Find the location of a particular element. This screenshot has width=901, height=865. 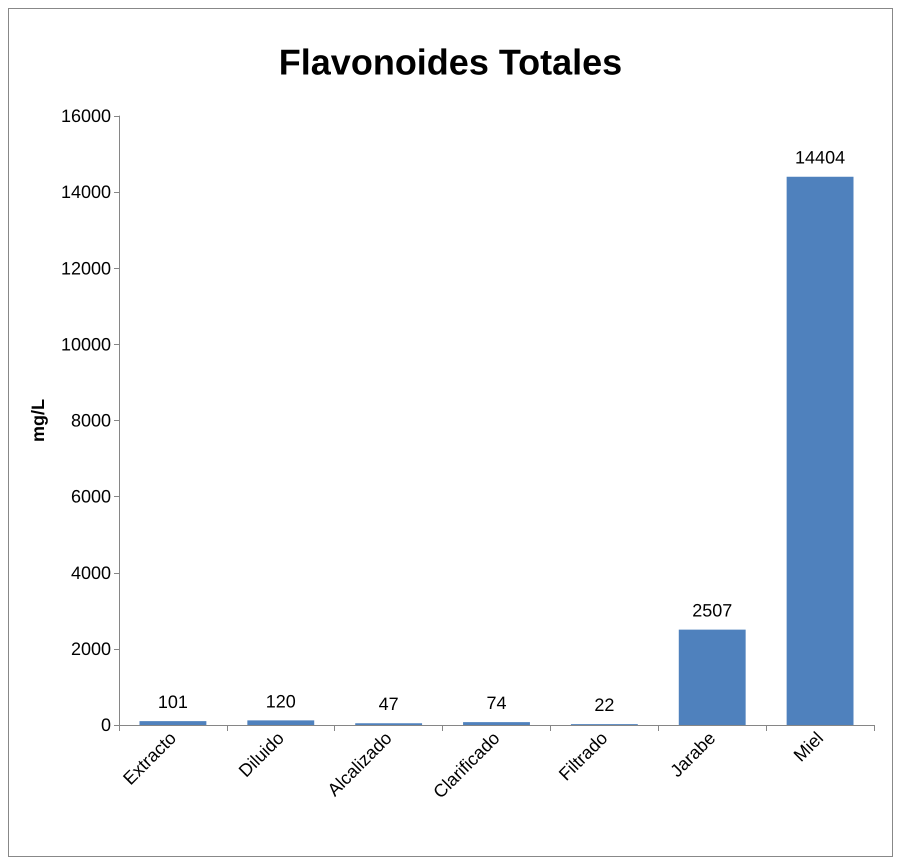

data-label: 22 is located at coordinates (604, 705).